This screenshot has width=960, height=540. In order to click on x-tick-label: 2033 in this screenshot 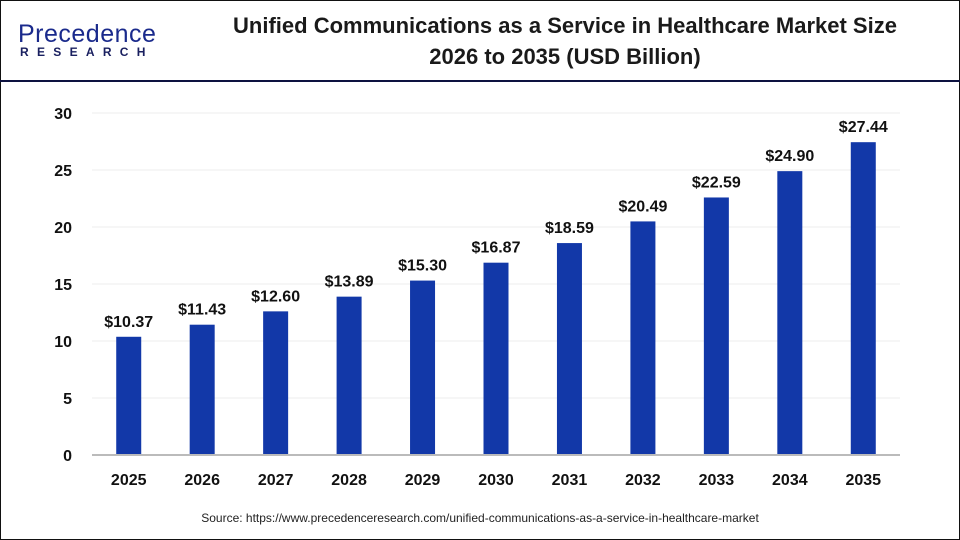, I will do `click(717, 480)`.